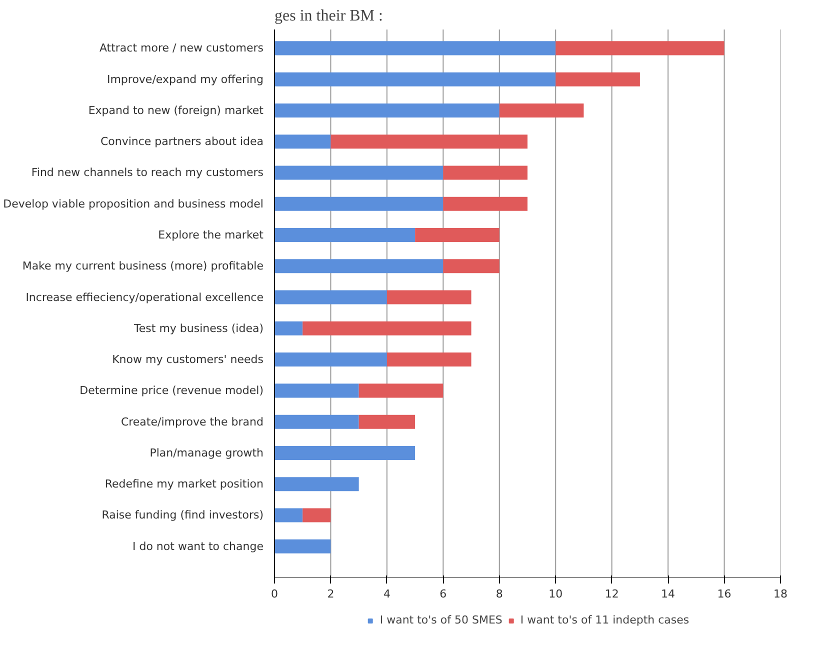 This screenshot has width=815, height=656. What do you see at coordinates (207, 453) in the screenshot?
I see `y-tick-label: Plan/manage growth` at bounding box center [207, 453].